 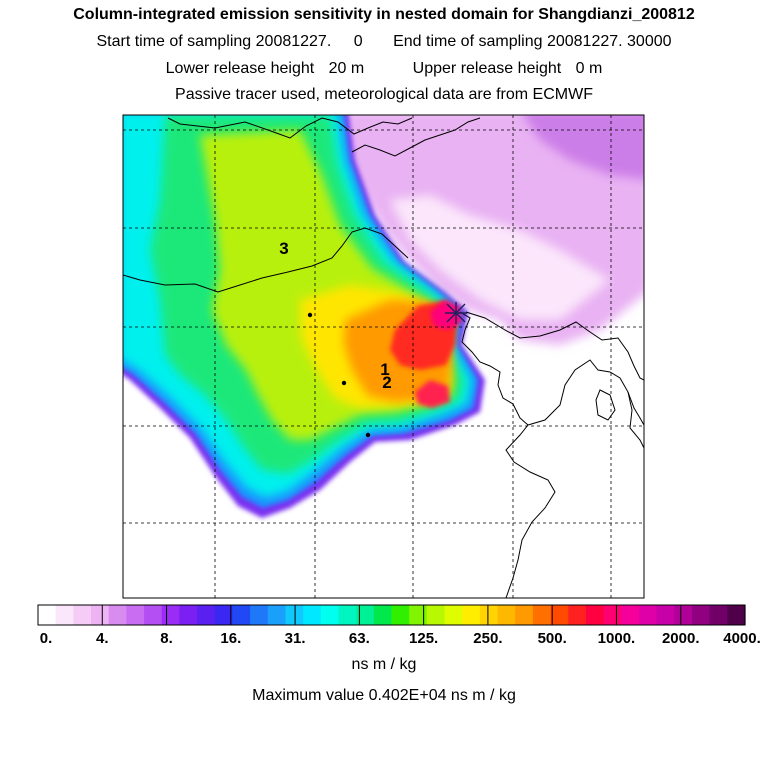 What do you see at coordinates (583, 147) in the screenshot?
I see `sensitivity-field-violet-dark` at bounding box center [583, 147].